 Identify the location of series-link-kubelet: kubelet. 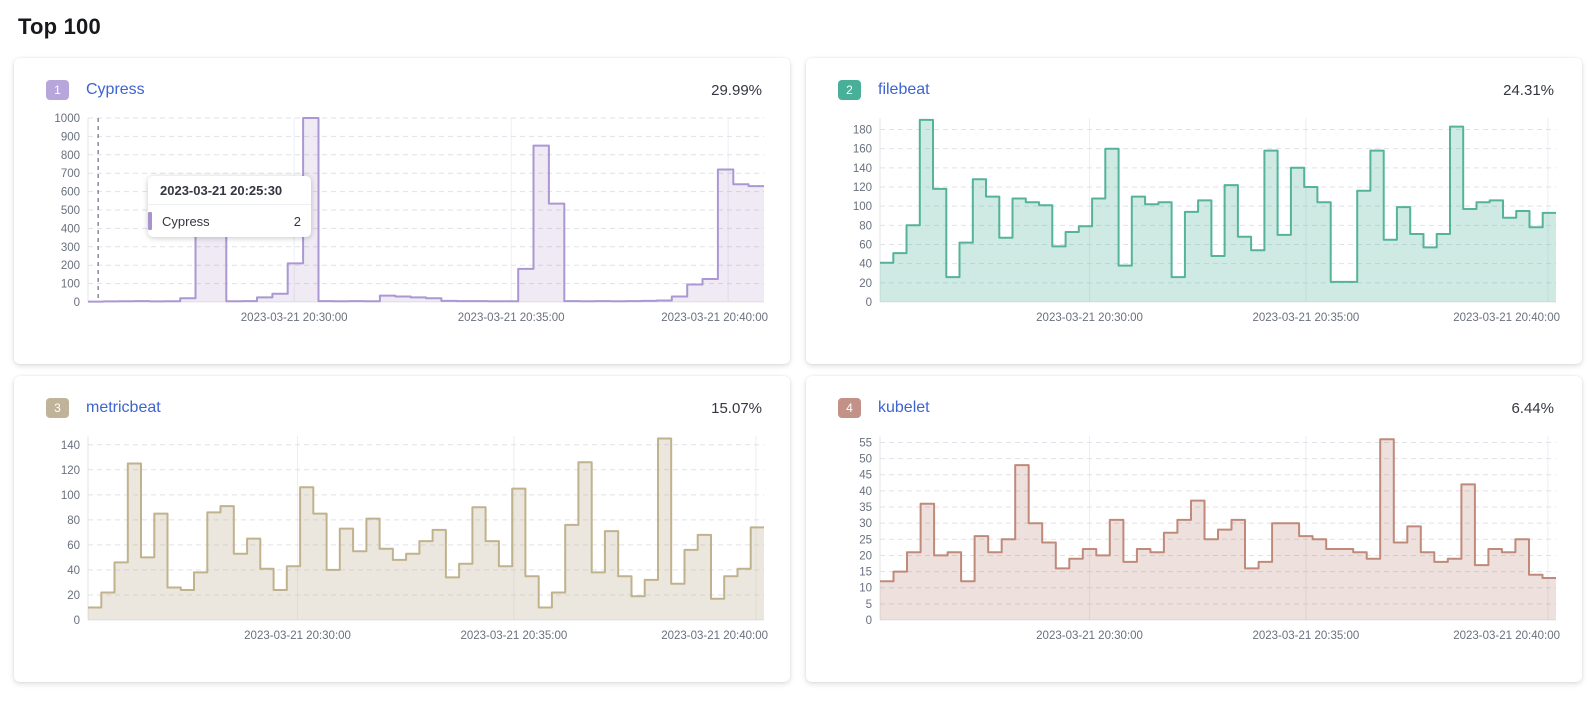
(904, 407).